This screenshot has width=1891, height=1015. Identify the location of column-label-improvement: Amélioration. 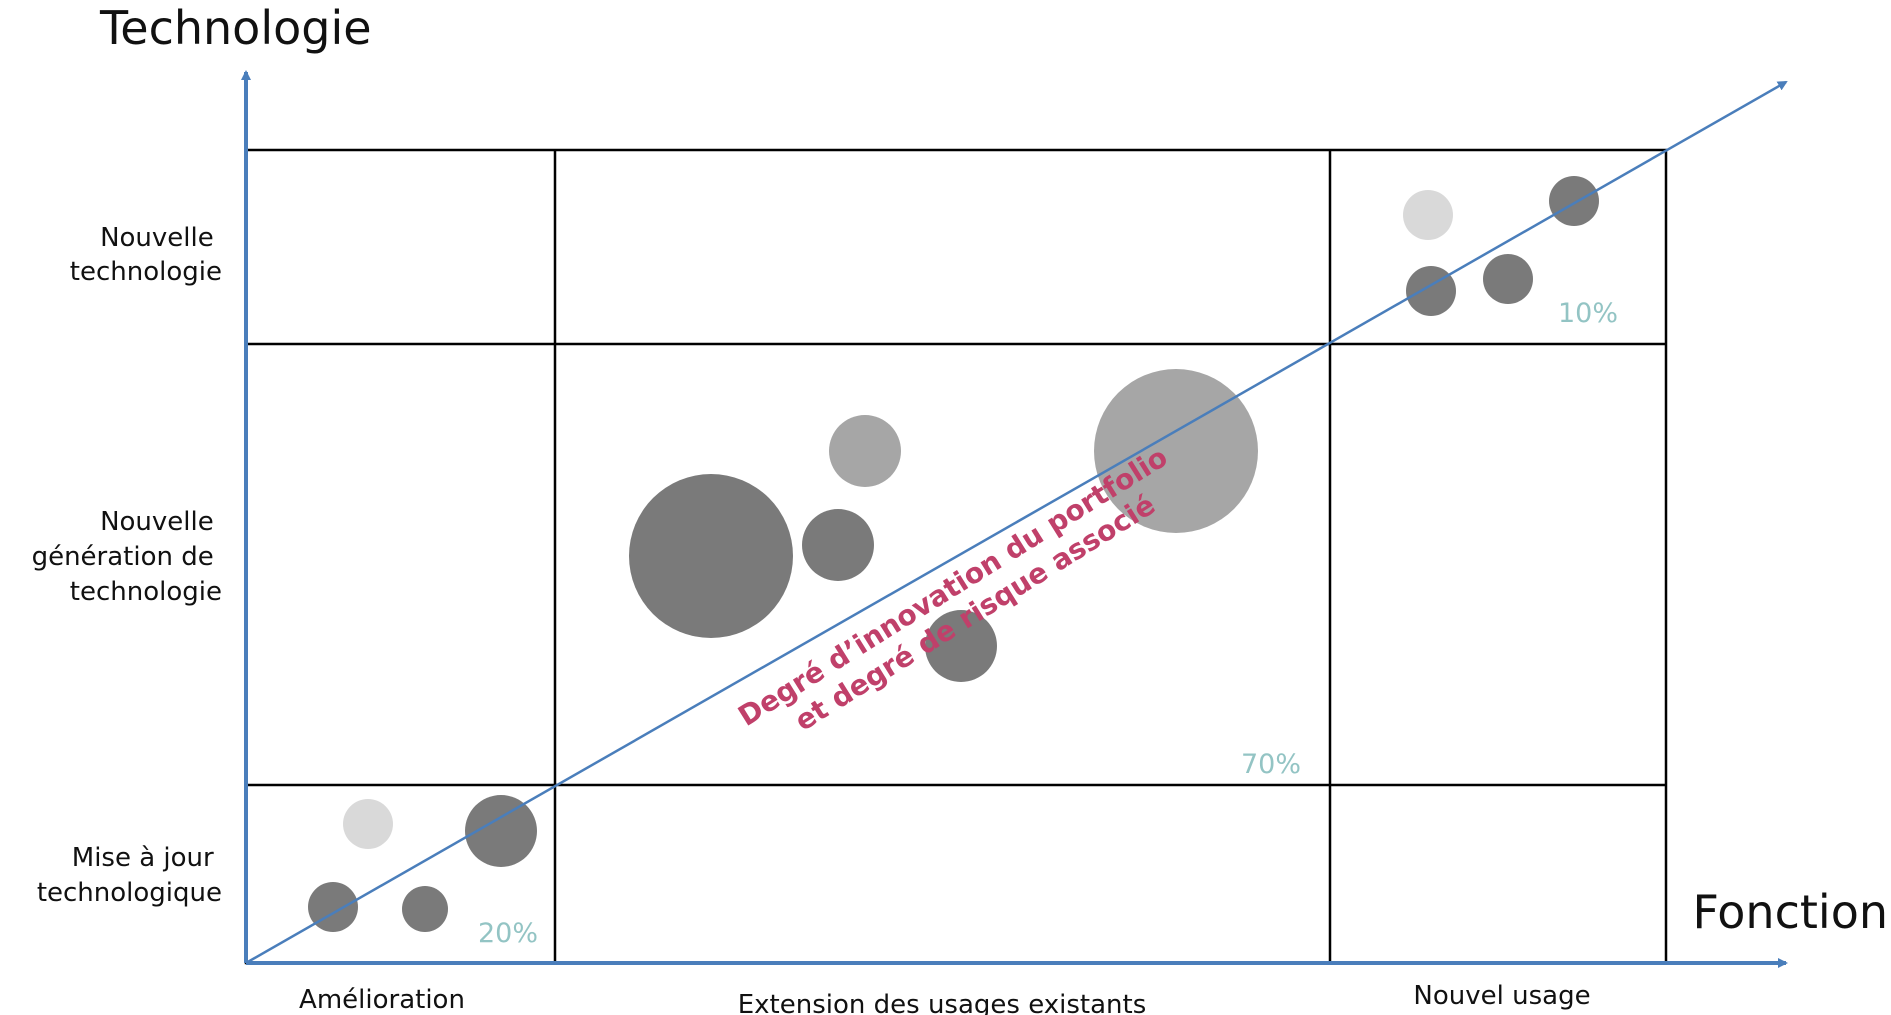
(382, 1000).